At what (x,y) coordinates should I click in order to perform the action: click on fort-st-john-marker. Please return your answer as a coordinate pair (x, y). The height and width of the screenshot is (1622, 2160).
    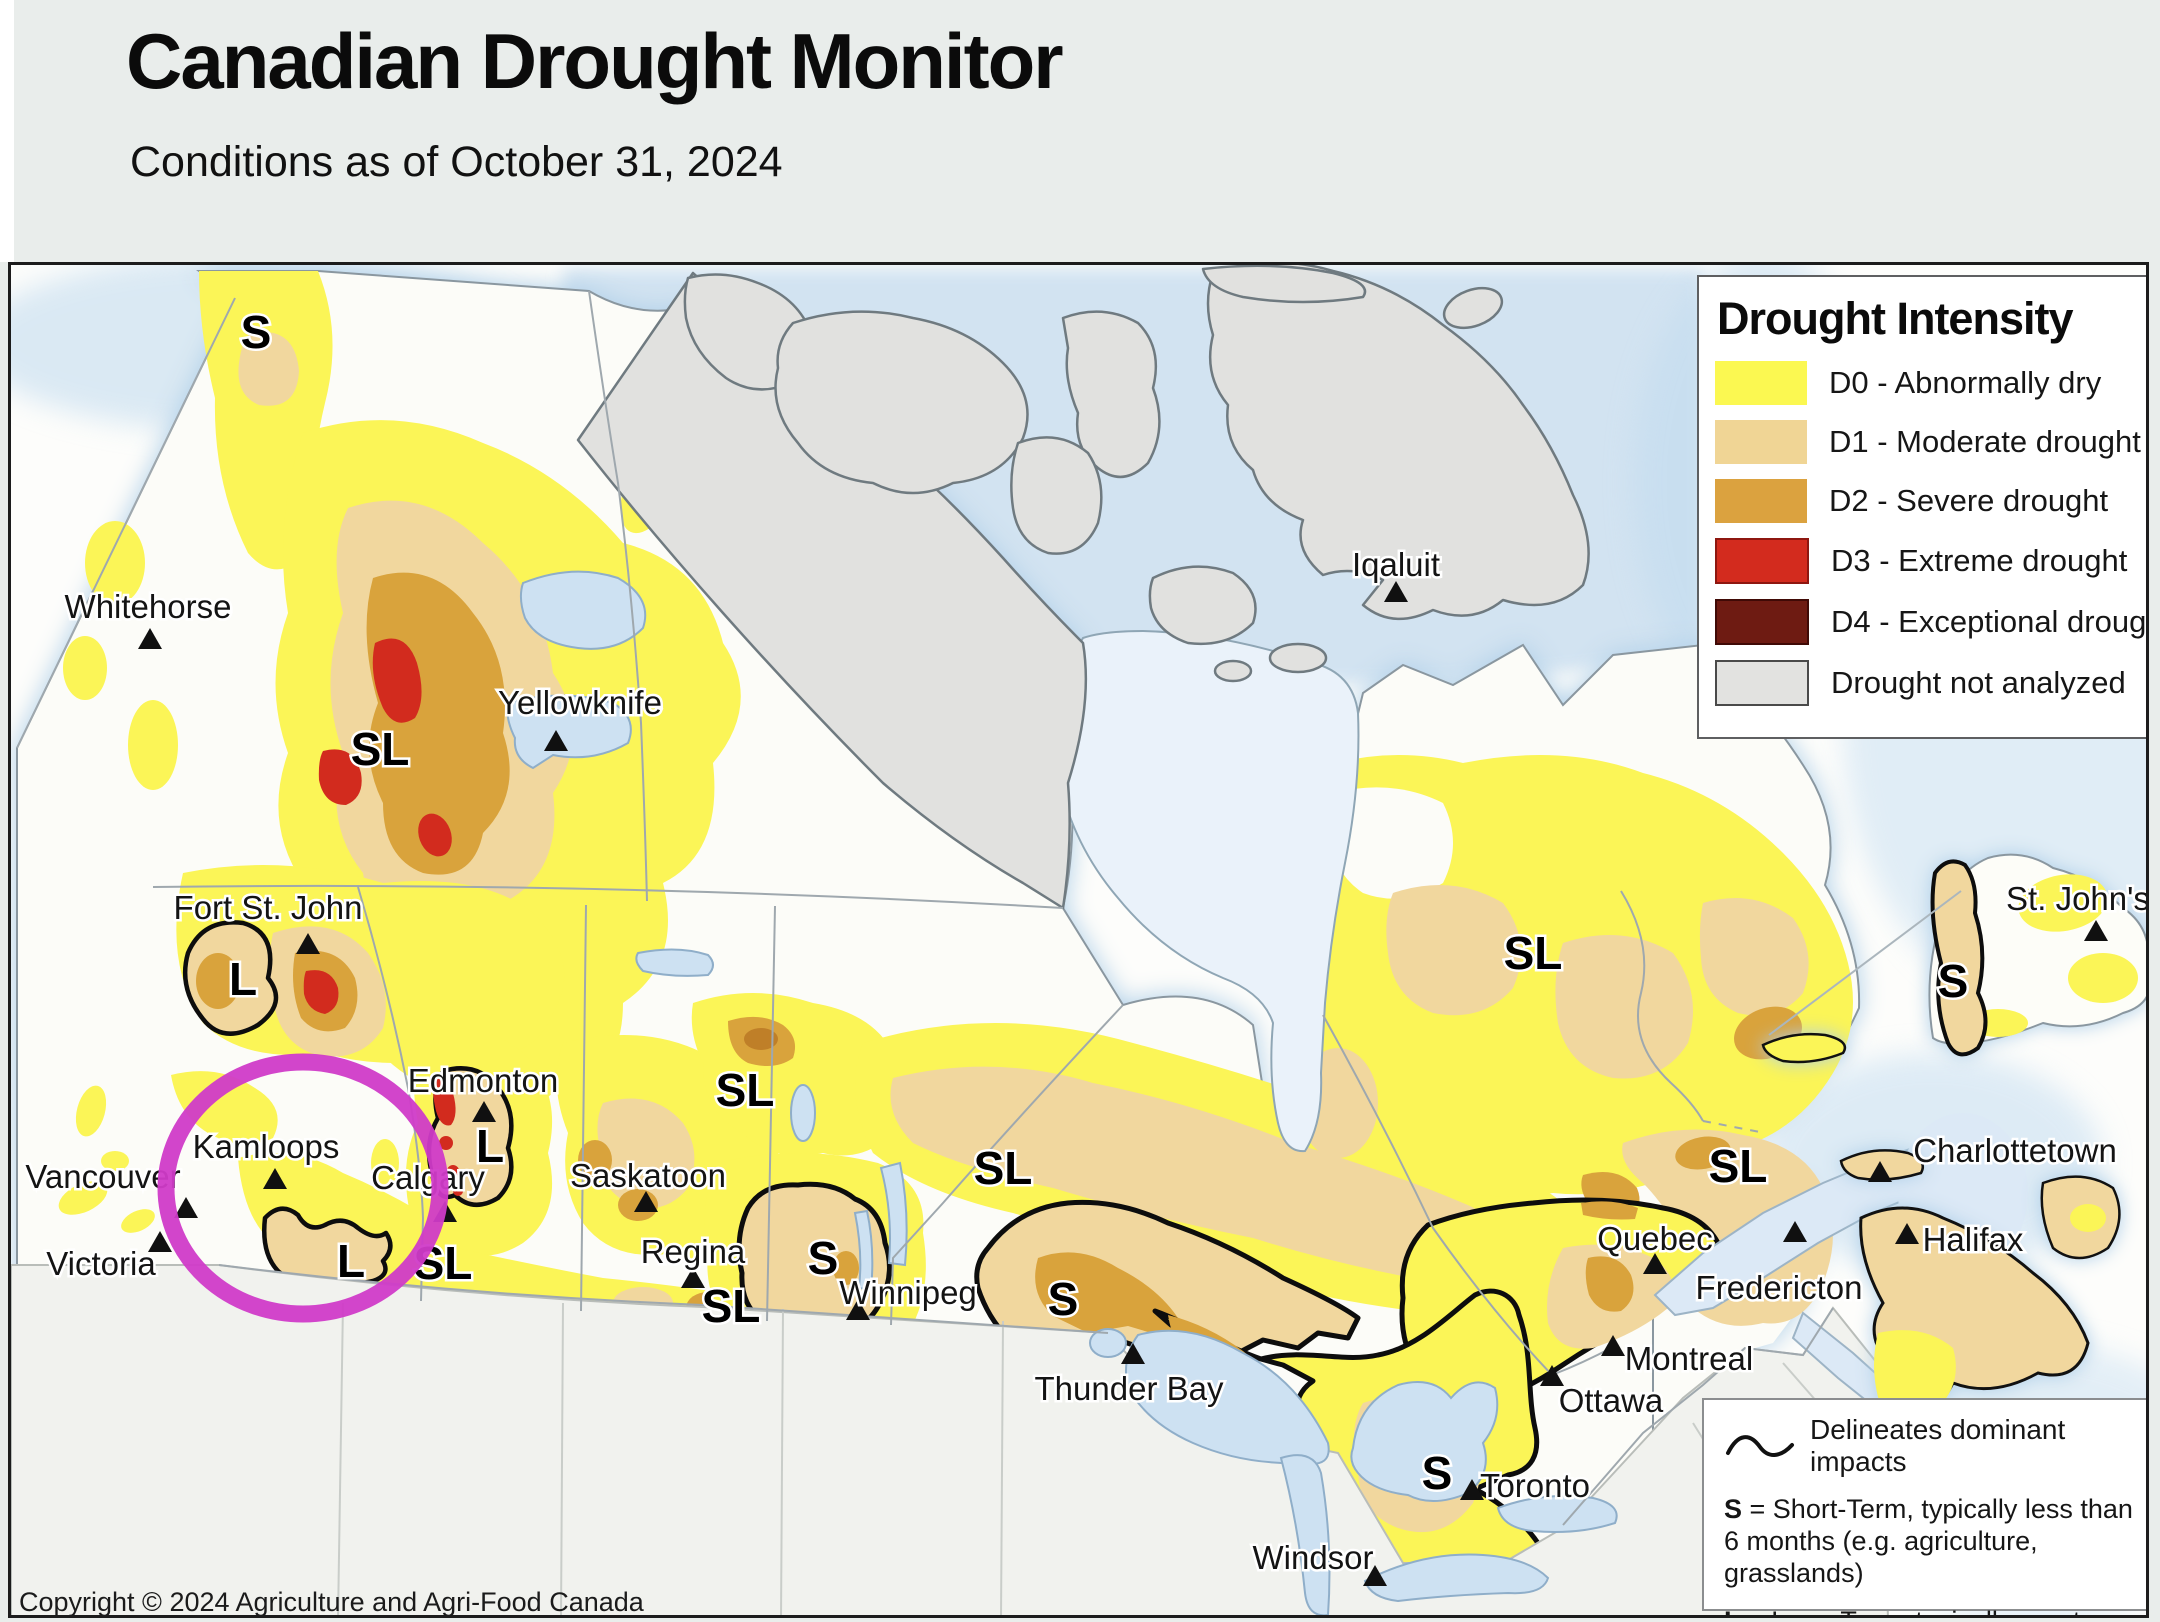
    Looking at the image, I should click on (308, 943).